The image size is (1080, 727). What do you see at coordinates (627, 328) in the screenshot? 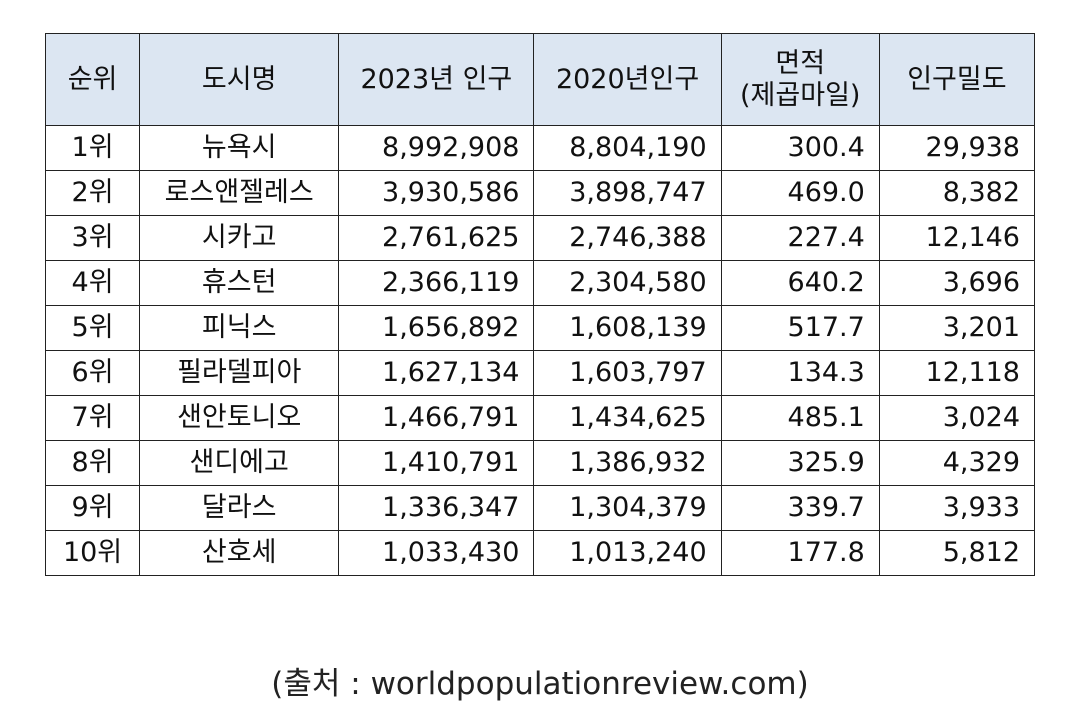
I see `cell-pop2020: 1,608,139` at bounding box center [627, 328].